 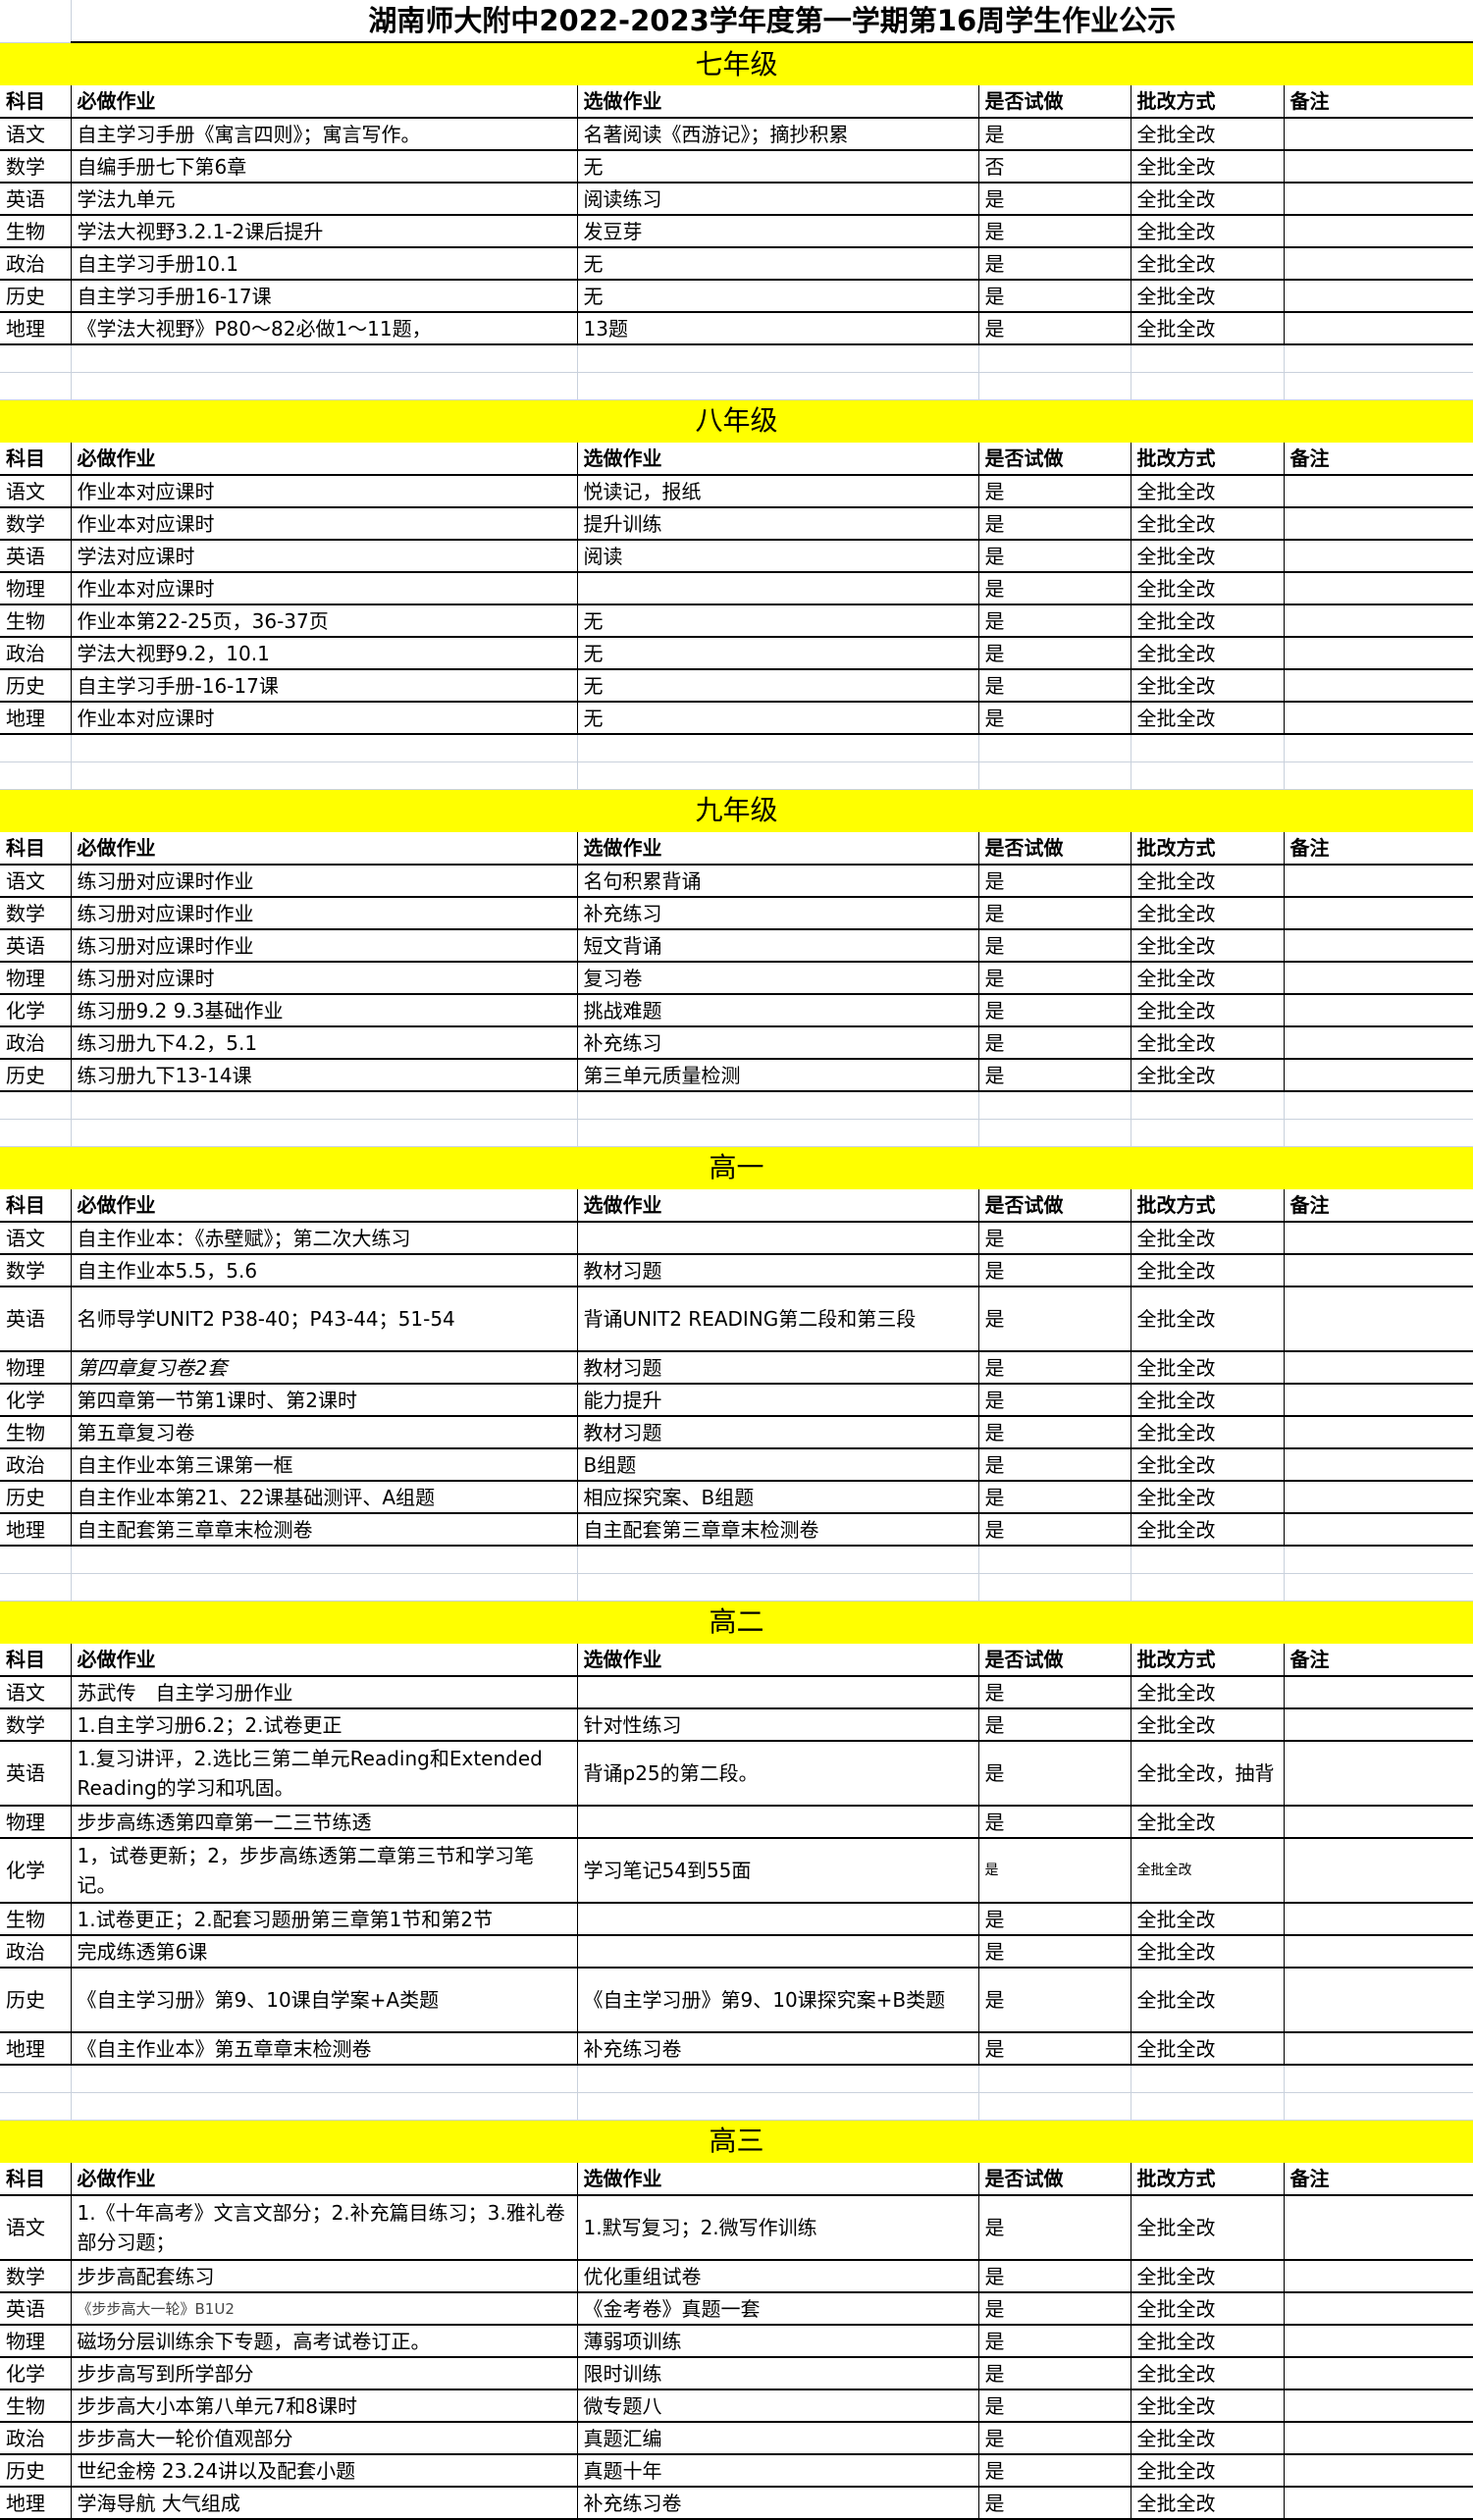 I want to click on cell-subject: 政治, so click(x=36, y=1465).